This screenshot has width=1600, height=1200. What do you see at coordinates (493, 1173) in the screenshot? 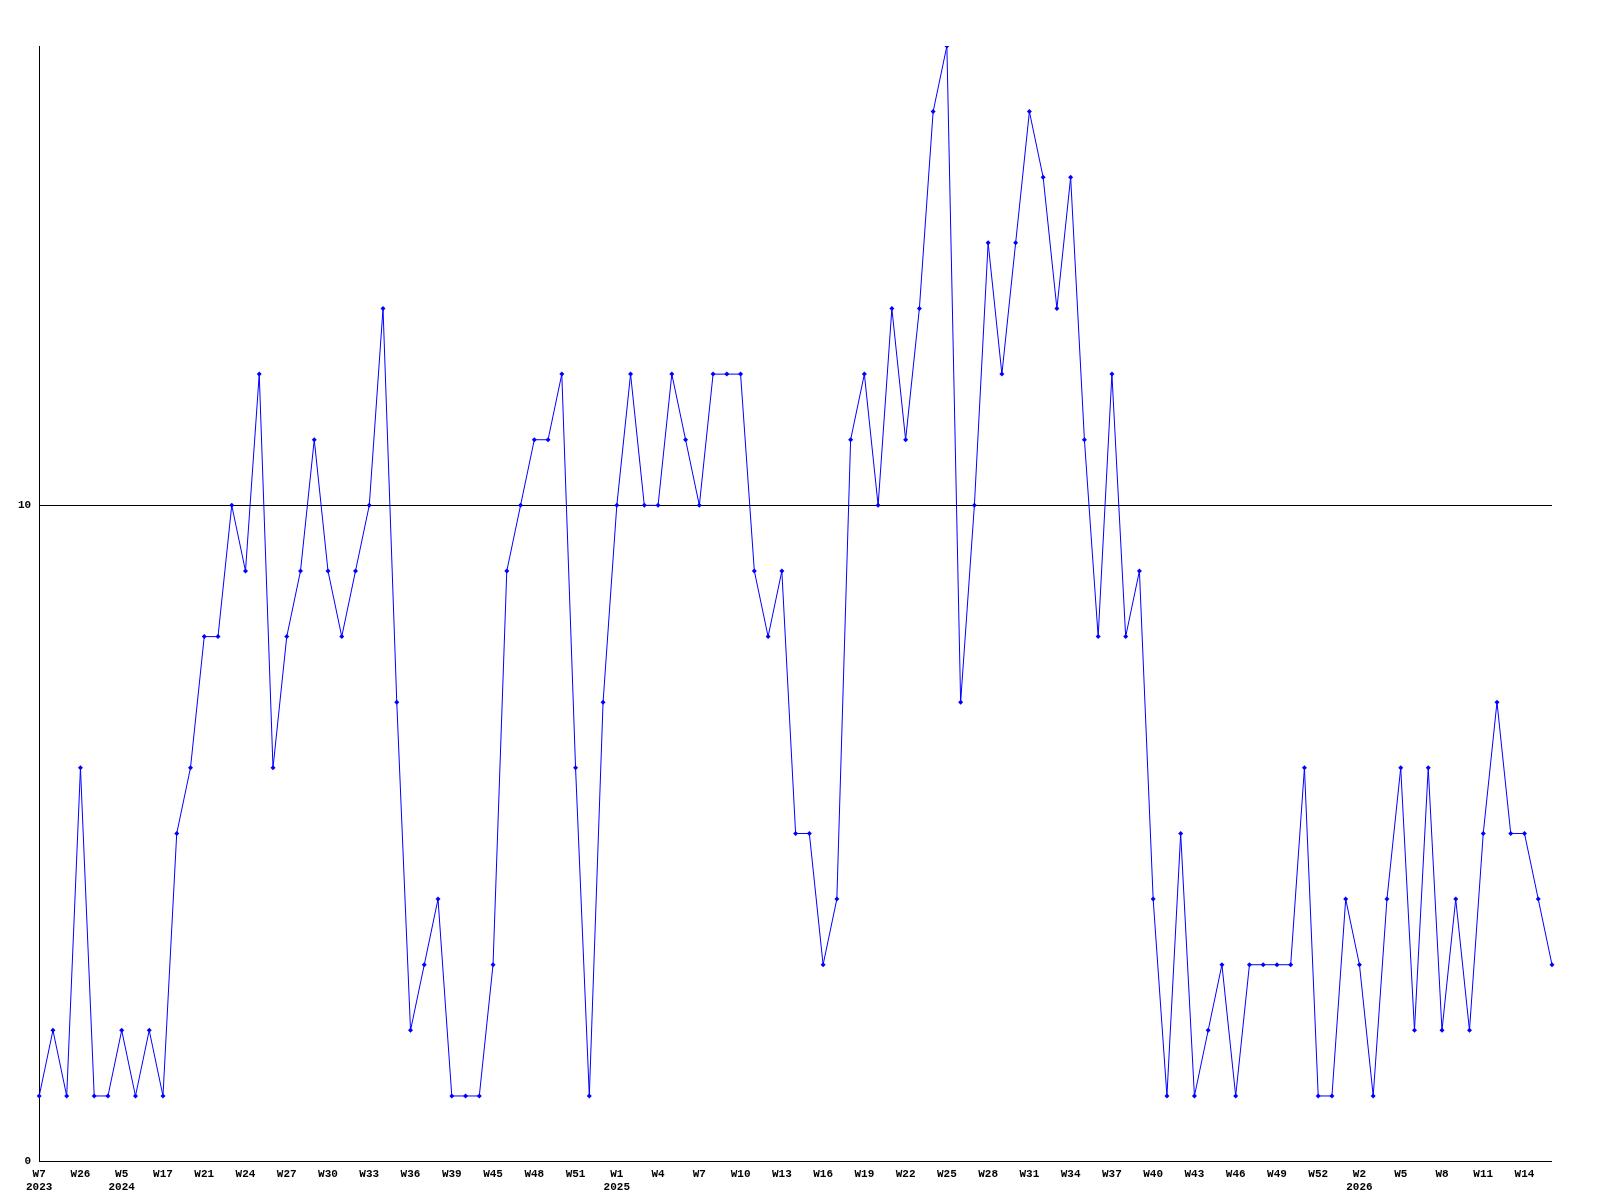
I see `x-tick-label: W45` at bounding box center [493, 1173].